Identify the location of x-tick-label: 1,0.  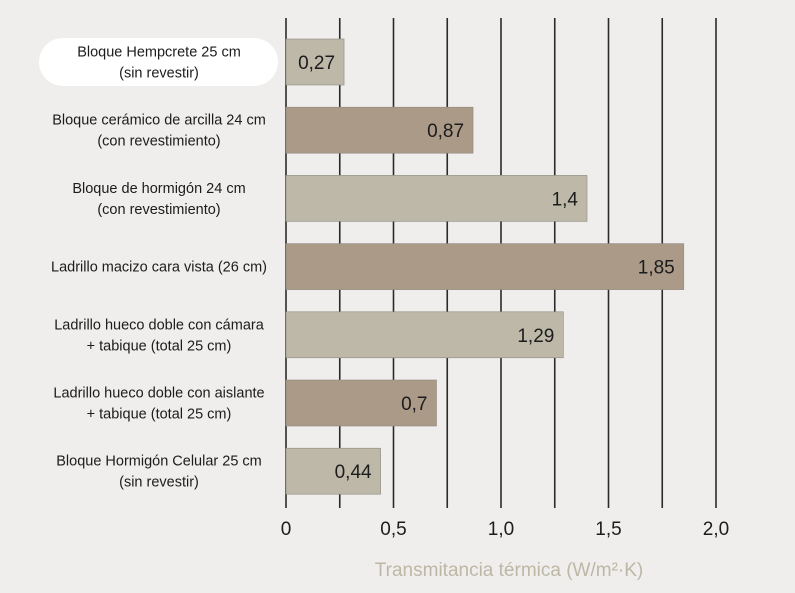
(501, 529).